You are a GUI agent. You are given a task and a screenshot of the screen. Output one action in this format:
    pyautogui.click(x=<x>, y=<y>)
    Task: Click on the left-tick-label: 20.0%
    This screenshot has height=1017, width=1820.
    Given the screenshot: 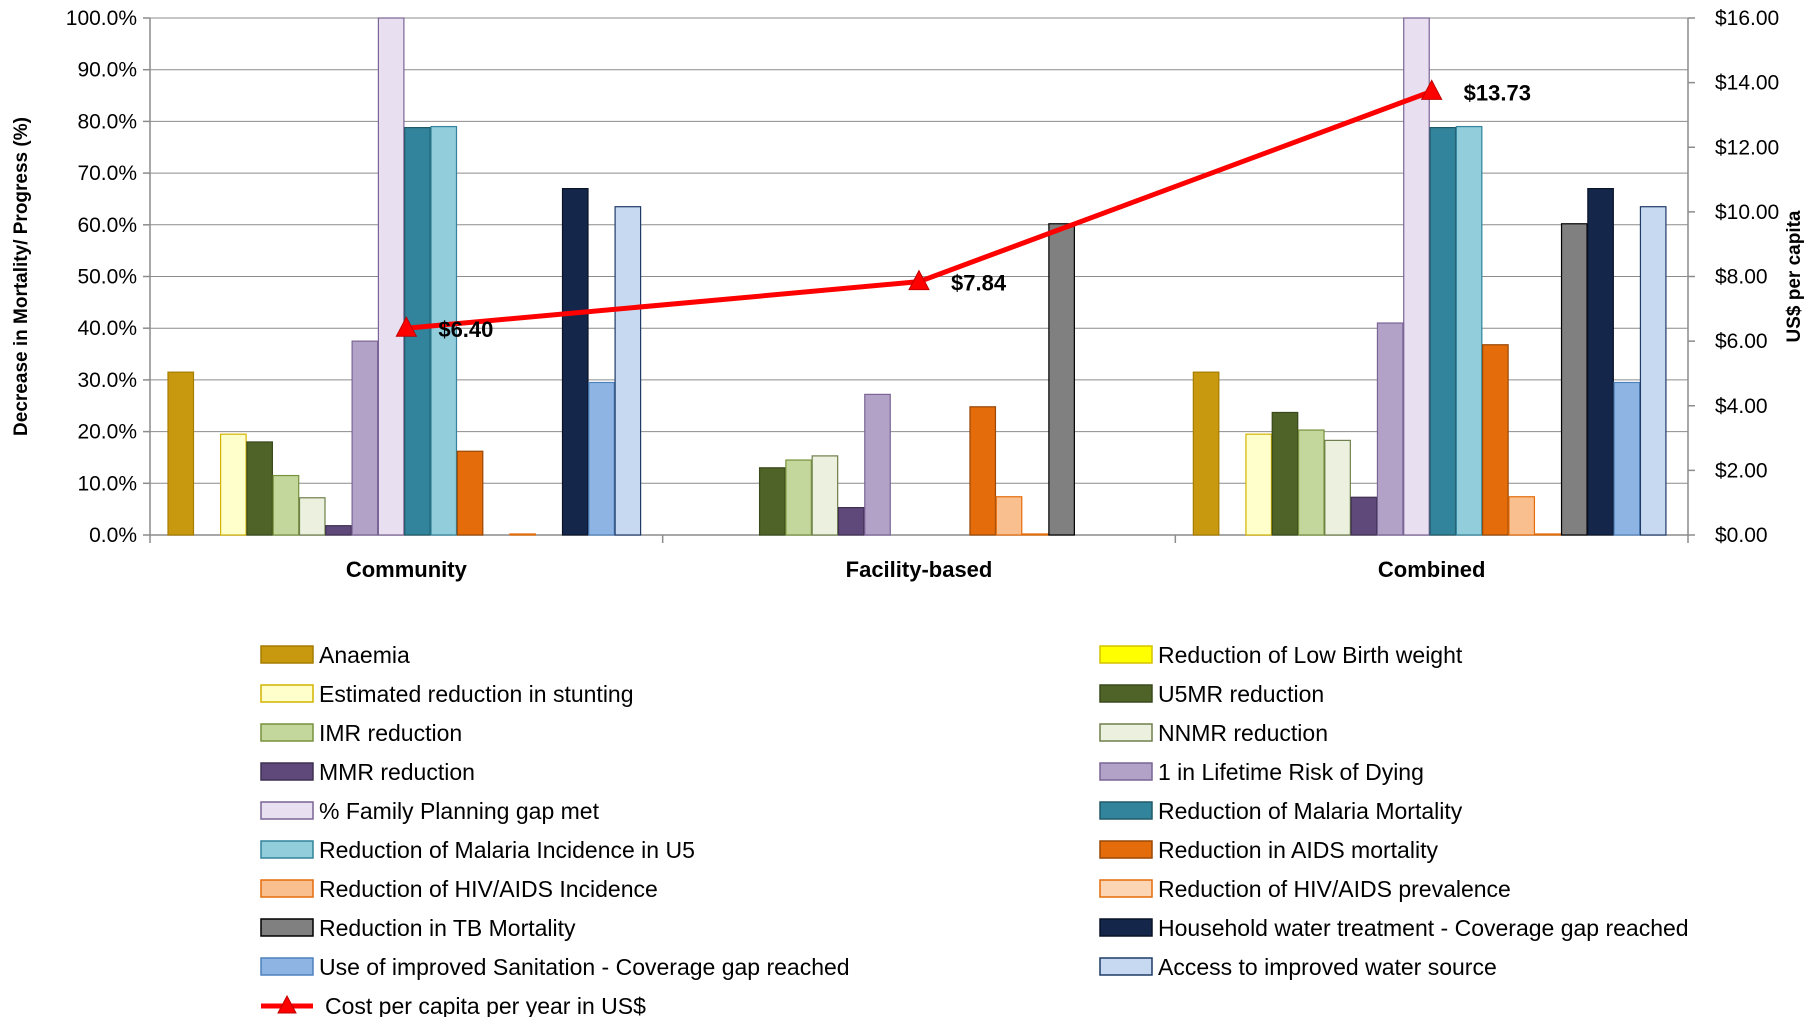 What is the action you would take?
    pyautogui.click(x=107, y=432)
    